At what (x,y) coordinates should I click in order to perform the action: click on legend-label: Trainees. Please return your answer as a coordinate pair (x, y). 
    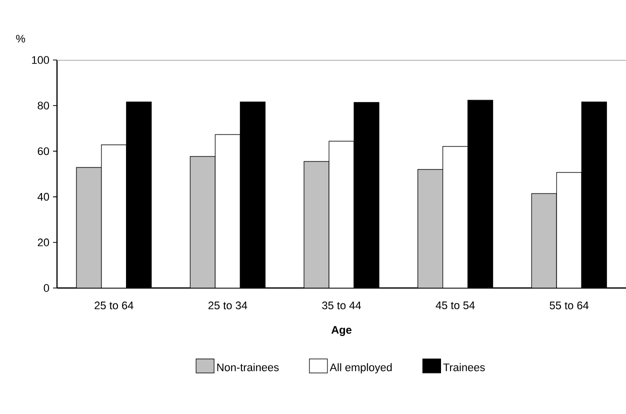
    Looking at the image, I should click on (464, 367).